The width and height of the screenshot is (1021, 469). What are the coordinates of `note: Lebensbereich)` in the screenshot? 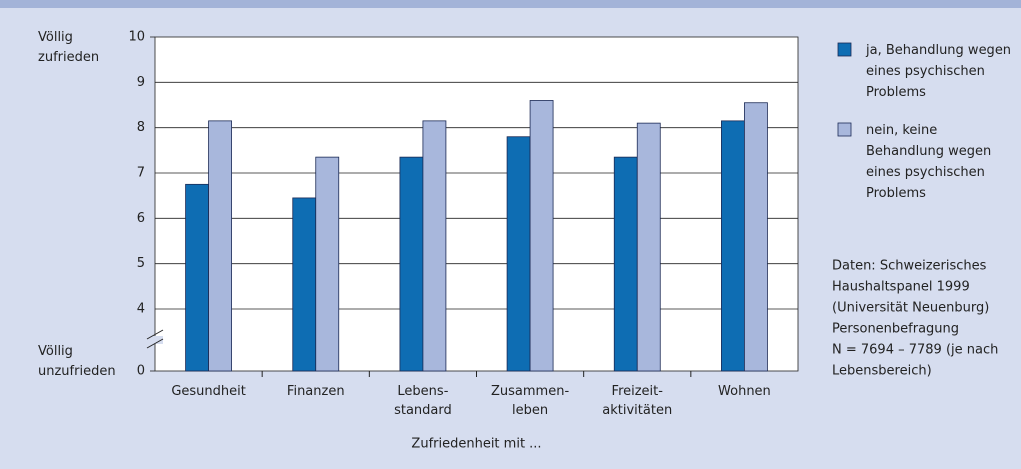 It's located at (882, 371).